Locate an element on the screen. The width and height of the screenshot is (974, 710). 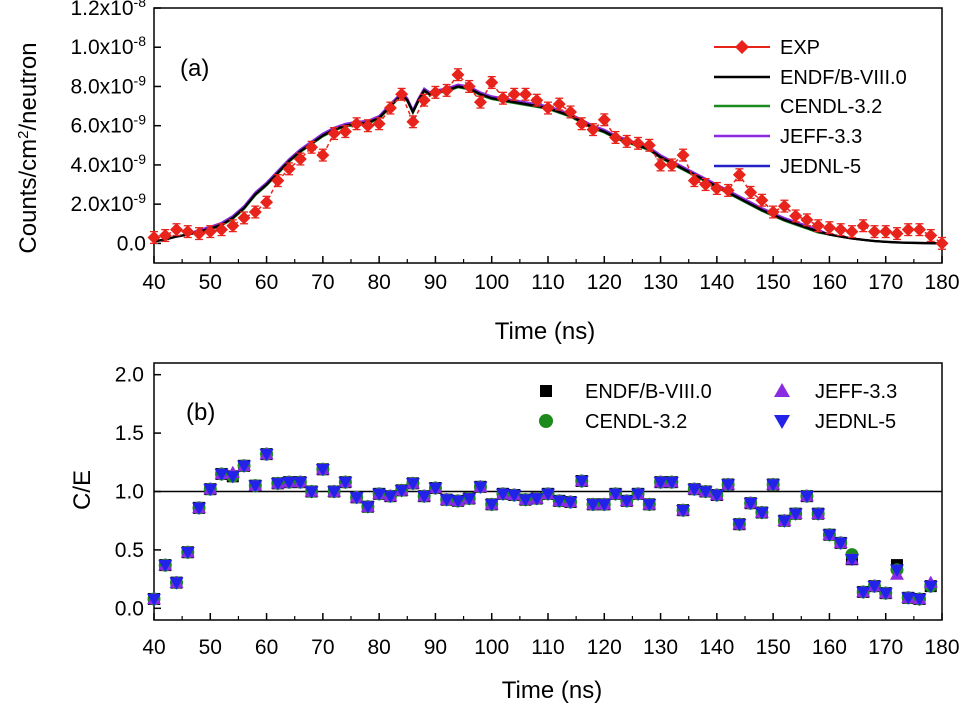
y-tick-label: 1.5 is located at coordinates (129, 433).